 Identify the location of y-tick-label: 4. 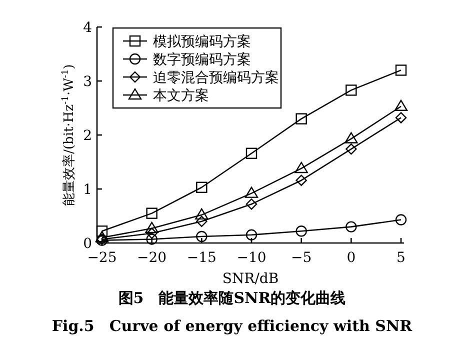
(87, 28).